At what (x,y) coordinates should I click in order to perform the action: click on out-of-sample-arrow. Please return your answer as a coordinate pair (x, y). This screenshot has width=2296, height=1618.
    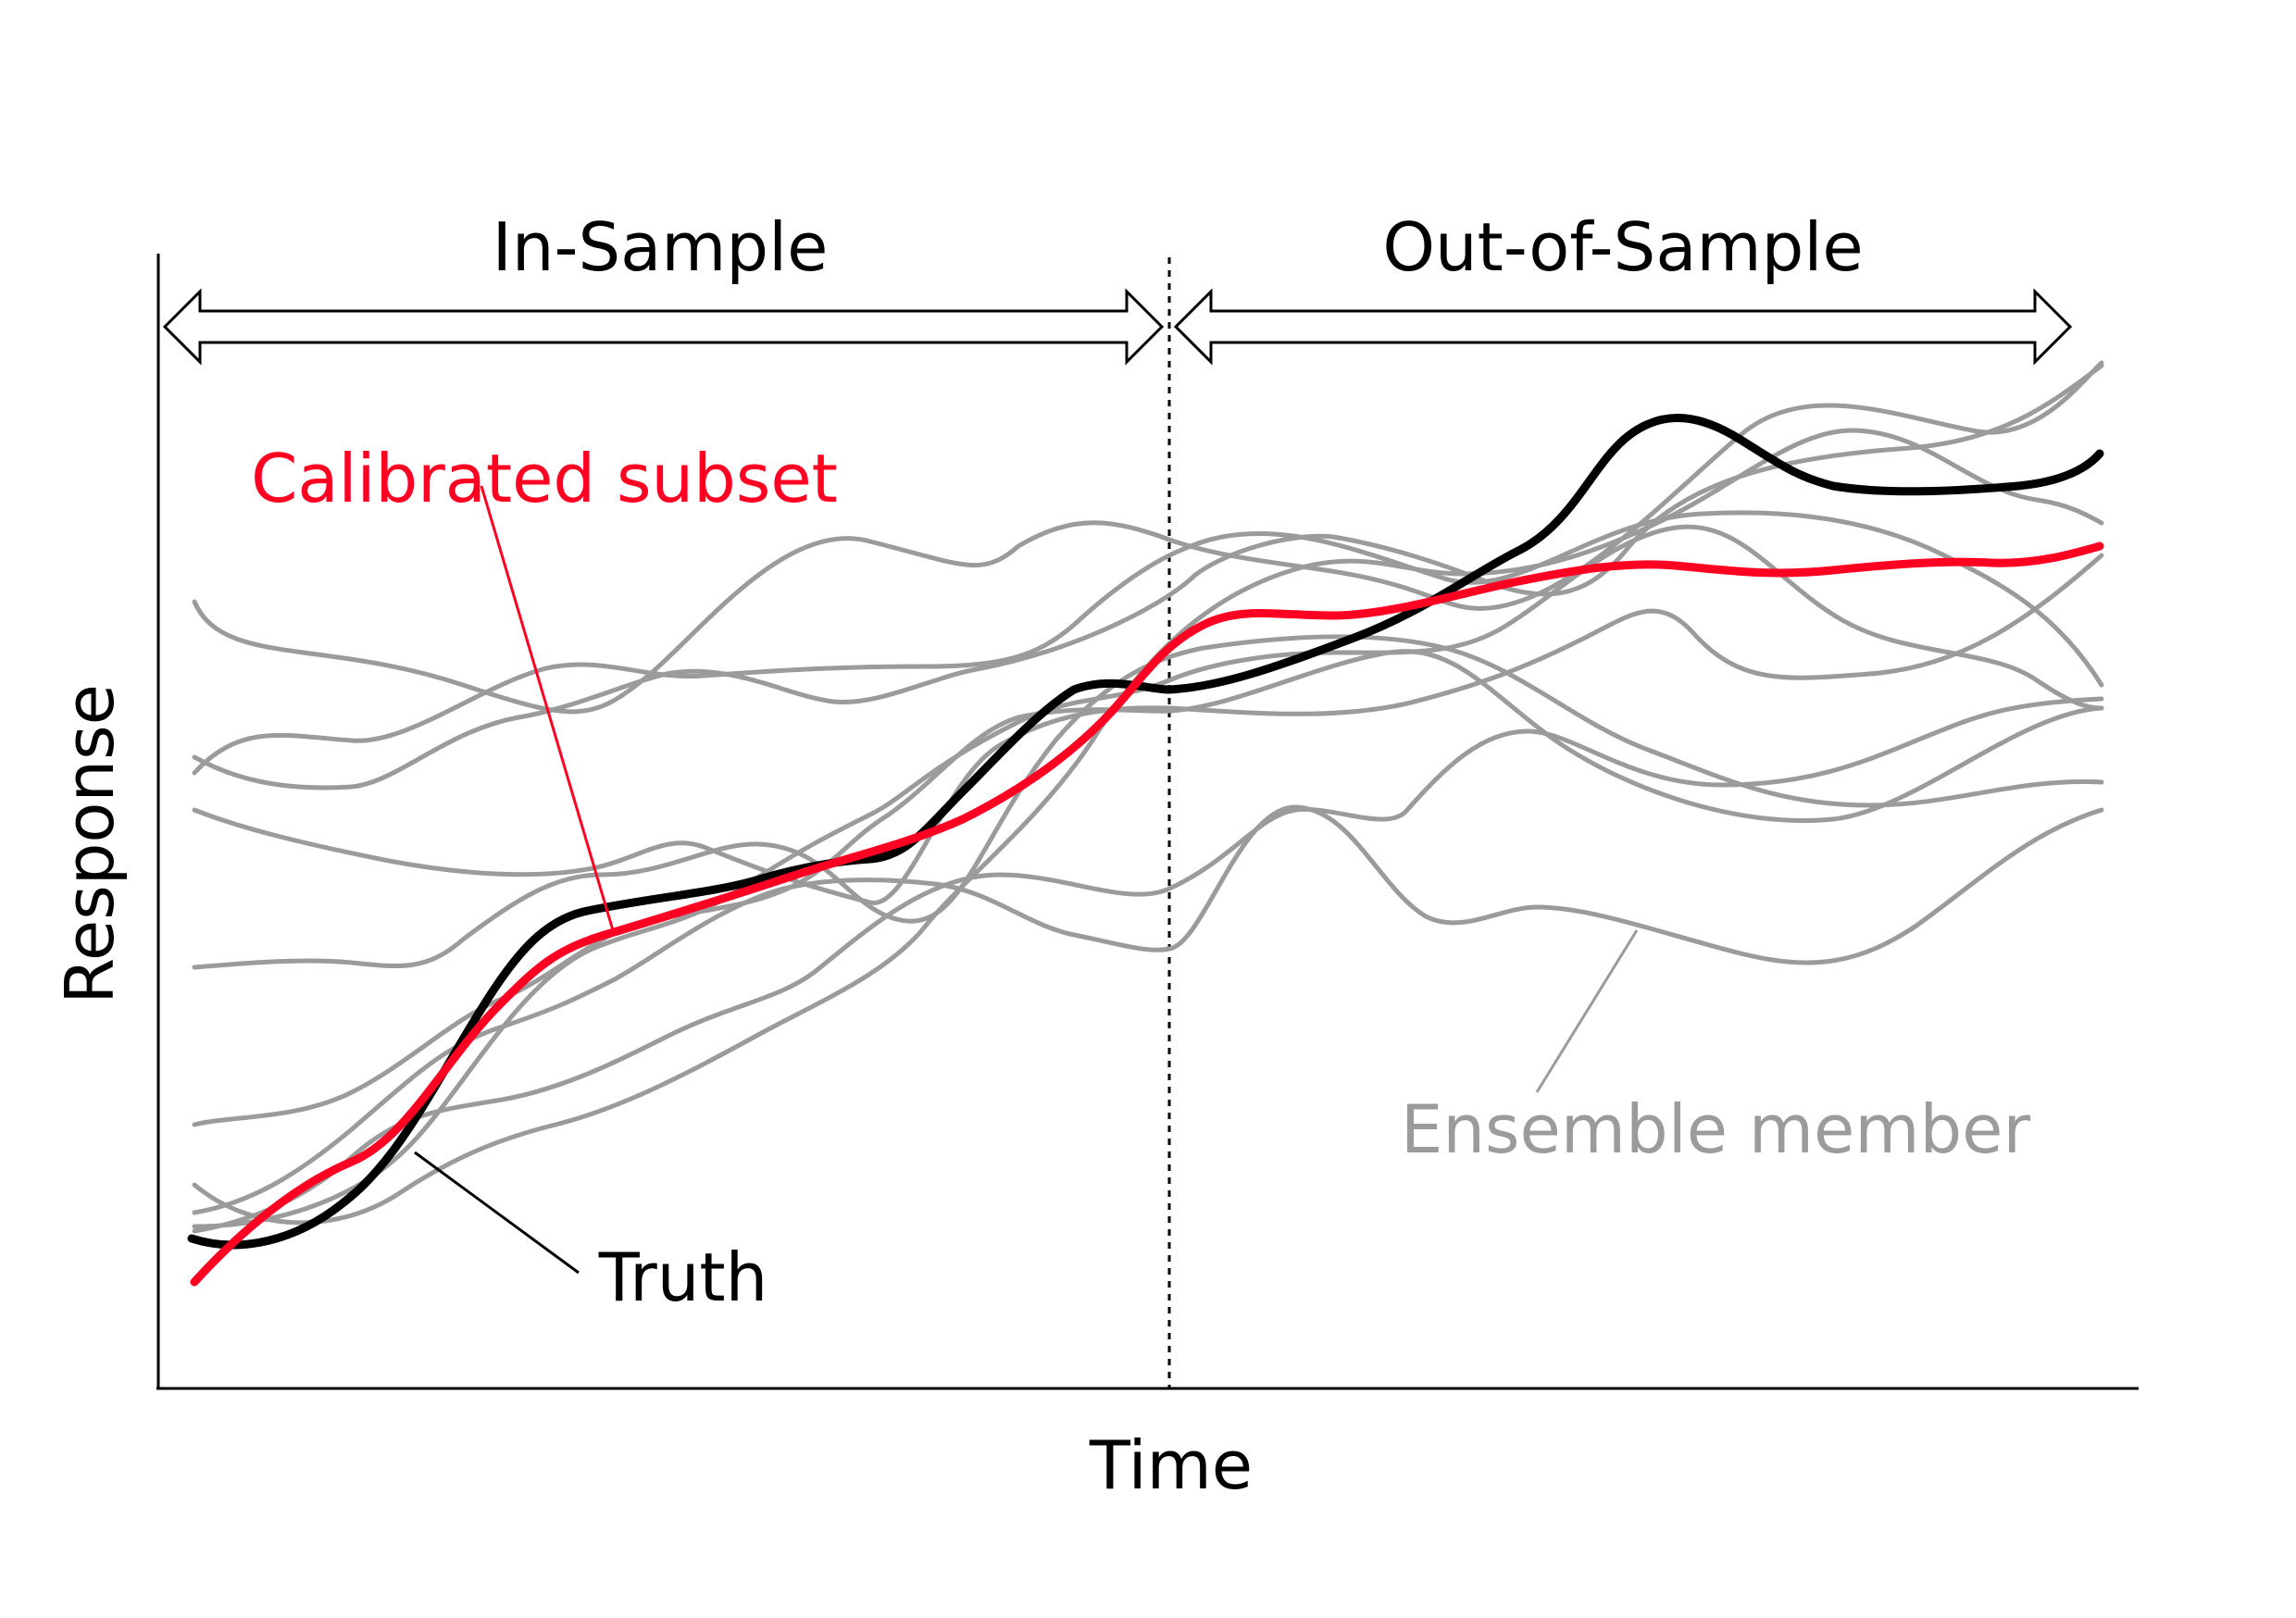
    Looking at the image, I should click on (1623, 327).